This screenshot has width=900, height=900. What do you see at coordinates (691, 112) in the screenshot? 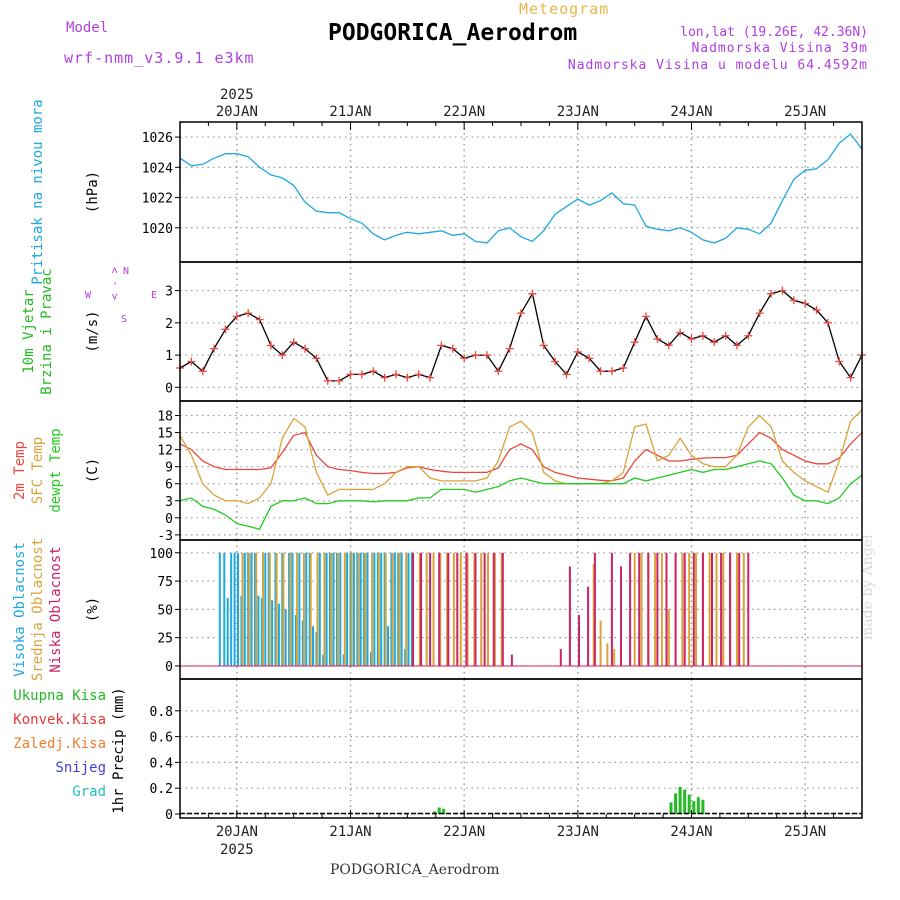
I see `top-day-label: 24JAN` at bounding box center [691, 112].